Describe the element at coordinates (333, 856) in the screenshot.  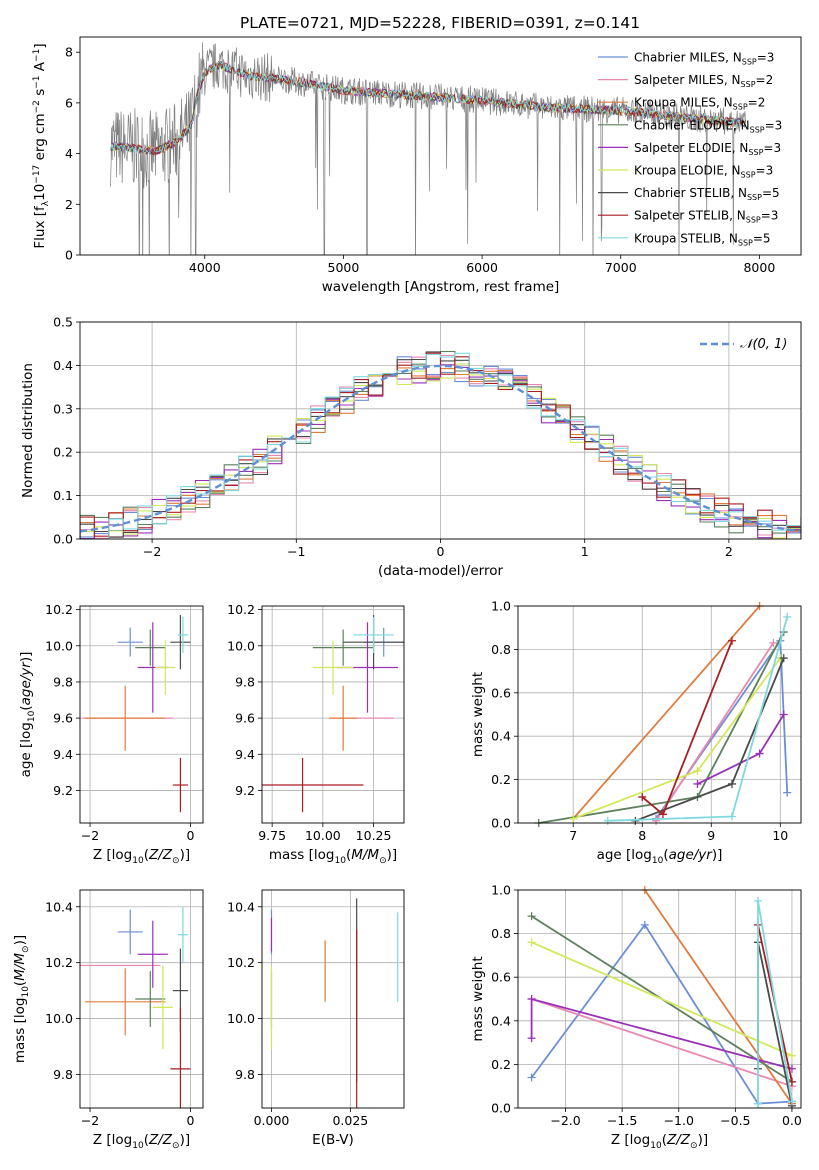
I see `x-axis-label: mass [log10(M/M⊙)]` at that location.